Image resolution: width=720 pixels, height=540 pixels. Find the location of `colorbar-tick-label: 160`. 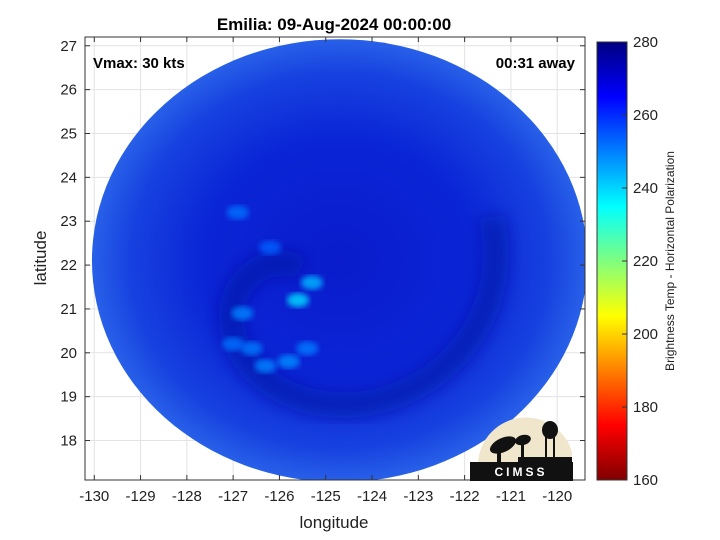

colorbar-tick-label: 160 is located at coordinates (645, 480).